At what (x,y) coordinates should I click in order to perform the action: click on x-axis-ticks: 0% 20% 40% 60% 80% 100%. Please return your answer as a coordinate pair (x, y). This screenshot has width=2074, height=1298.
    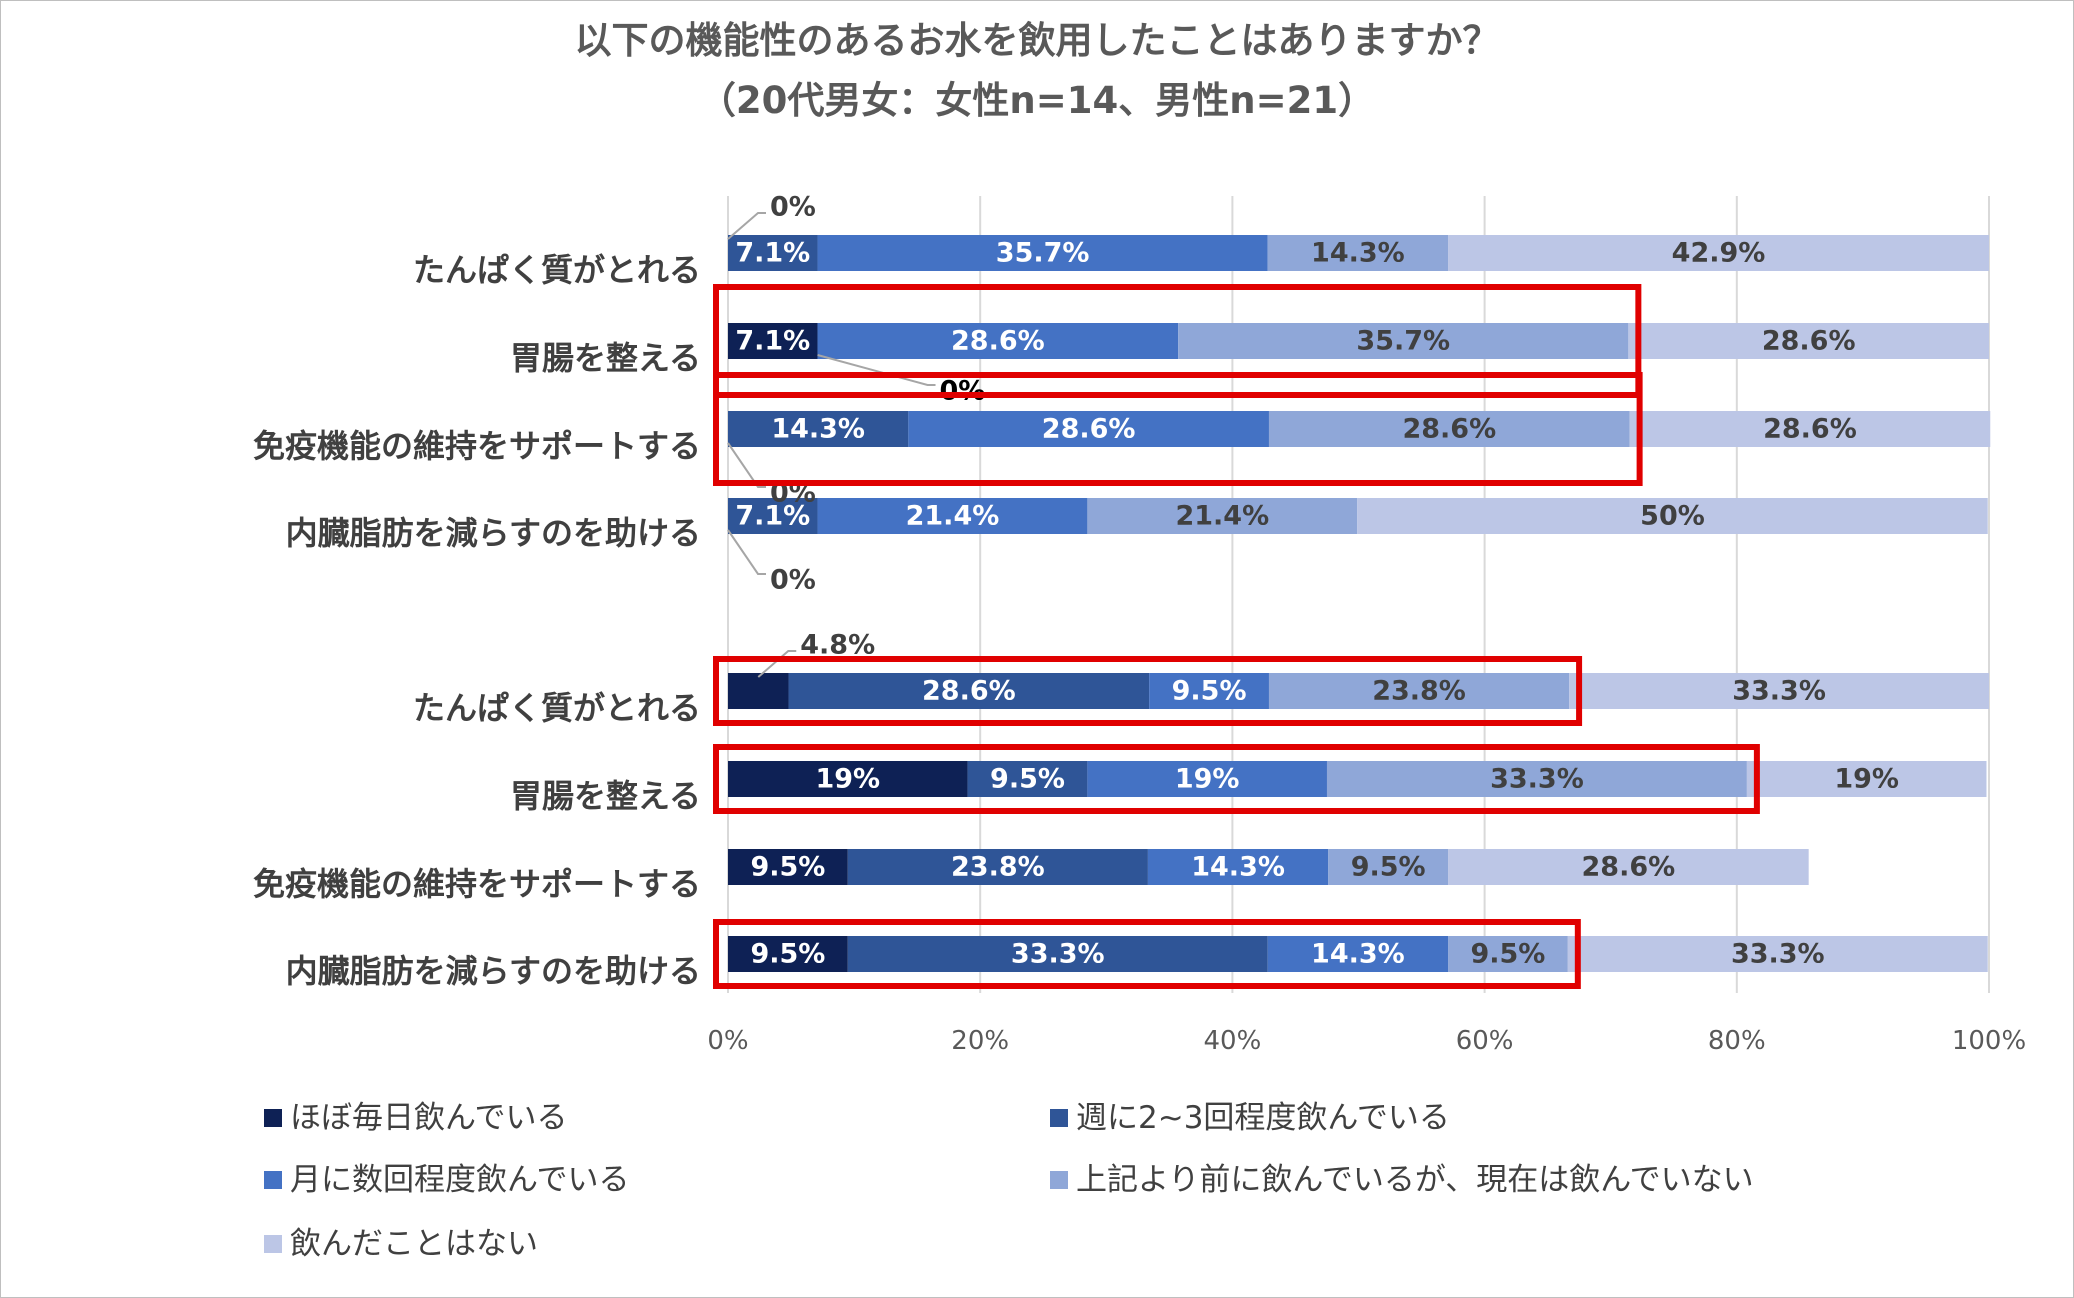
    Looking at the image, I should click on (1366, 1041).